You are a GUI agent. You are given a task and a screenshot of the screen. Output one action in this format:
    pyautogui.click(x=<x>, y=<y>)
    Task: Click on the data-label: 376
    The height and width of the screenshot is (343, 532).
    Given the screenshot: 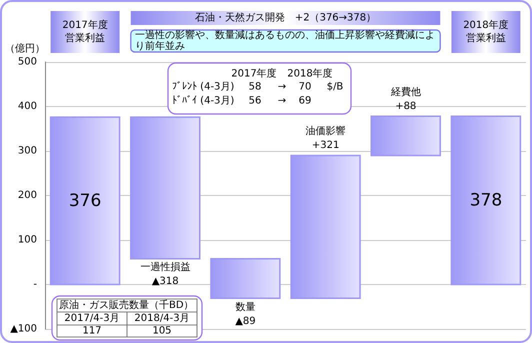 What is the action you would take?
    pyautogui.click(x=85, y=200)
    